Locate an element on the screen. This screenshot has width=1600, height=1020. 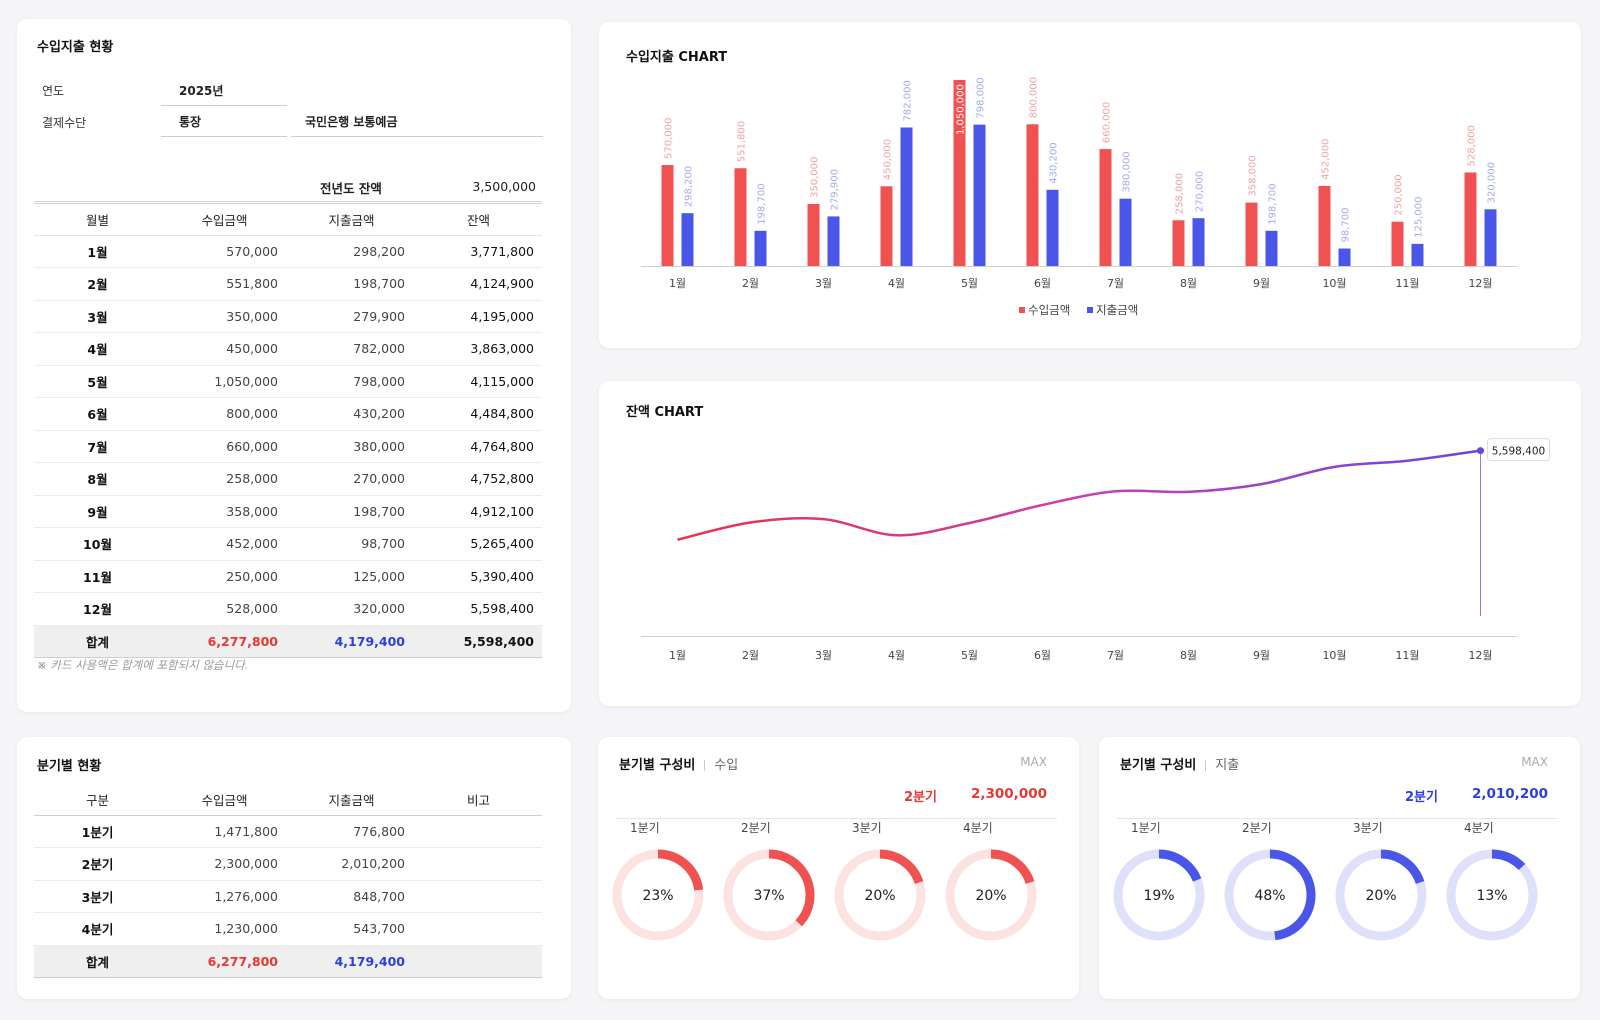
row-balance: 5,265,400 is located at coordinates (478, 544).